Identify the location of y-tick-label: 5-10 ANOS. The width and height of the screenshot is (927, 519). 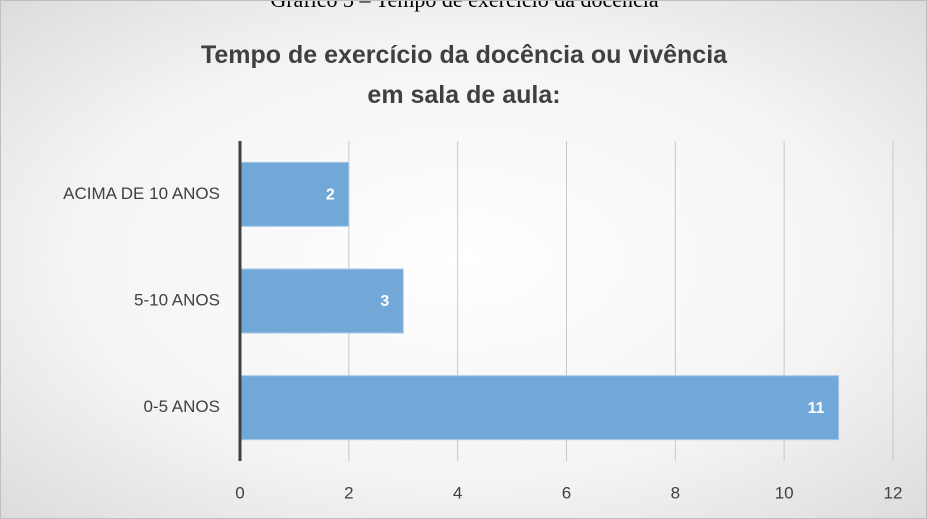
(177, 299).